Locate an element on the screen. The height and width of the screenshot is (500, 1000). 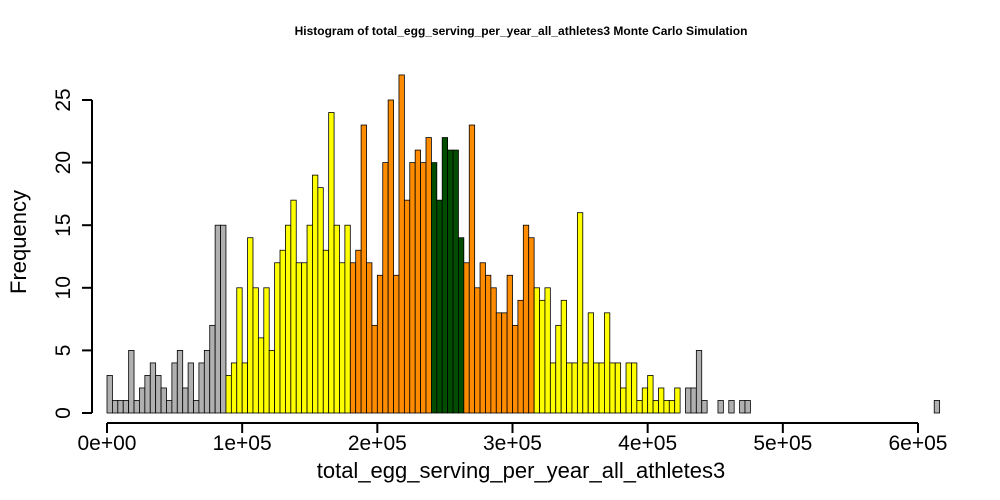
x-axis: 0e+00 1e+05 2e+05 3e+05 4e+05 5e+05 6e+05 is located at coordinates (513, 438).